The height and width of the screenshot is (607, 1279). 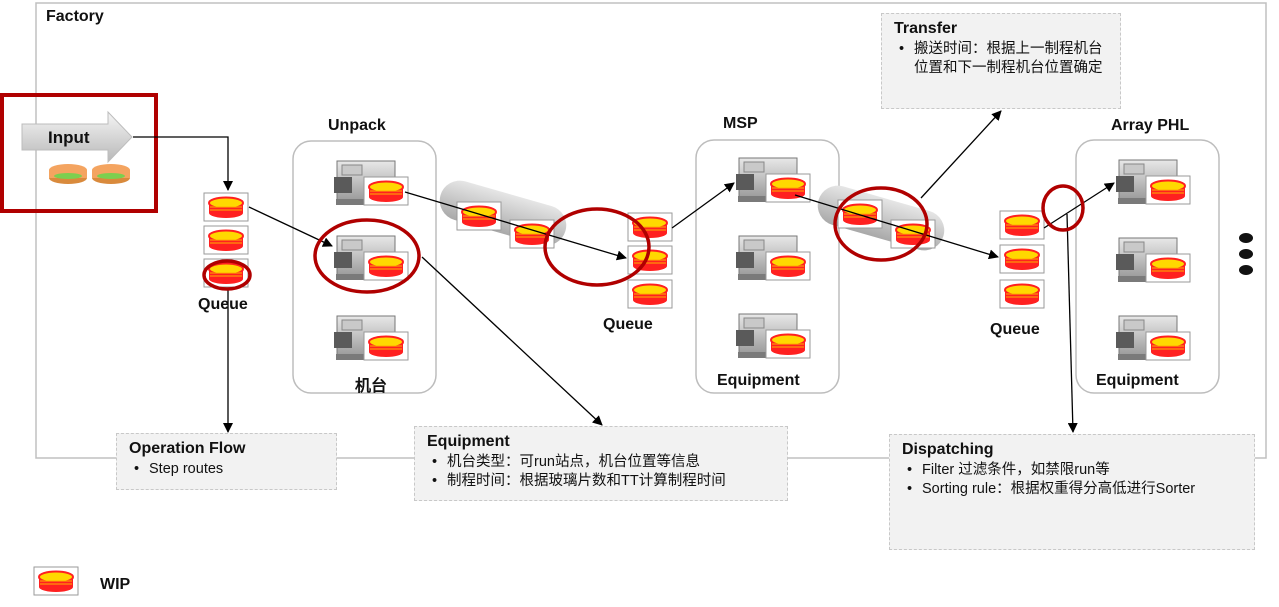 I want to click on operation-flow-callout: Operation Flow Step routes, so click(x=226, y=461).